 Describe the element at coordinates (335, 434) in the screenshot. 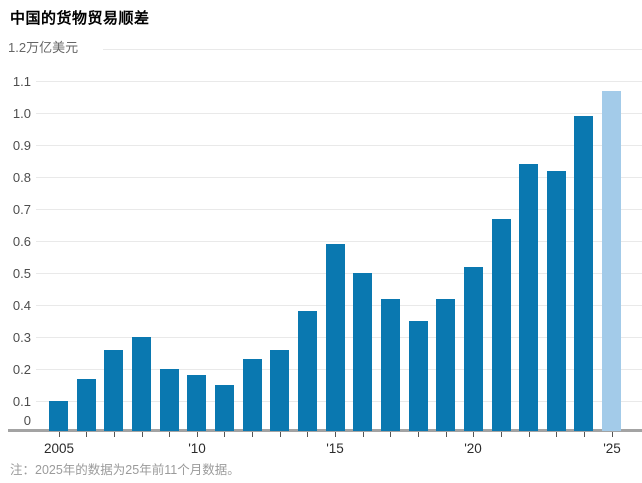

I see `x-axis-tick-2015` at that location.